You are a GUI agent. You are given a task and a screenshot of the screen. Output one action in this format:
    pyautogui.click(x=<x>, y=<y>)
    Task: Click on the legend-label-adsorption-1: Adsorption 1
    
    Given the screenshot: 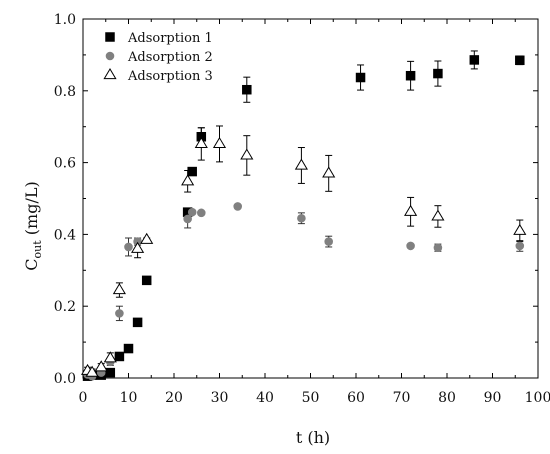 What is the action you would take?
    pyautogui.click(x=170, y=38)
    